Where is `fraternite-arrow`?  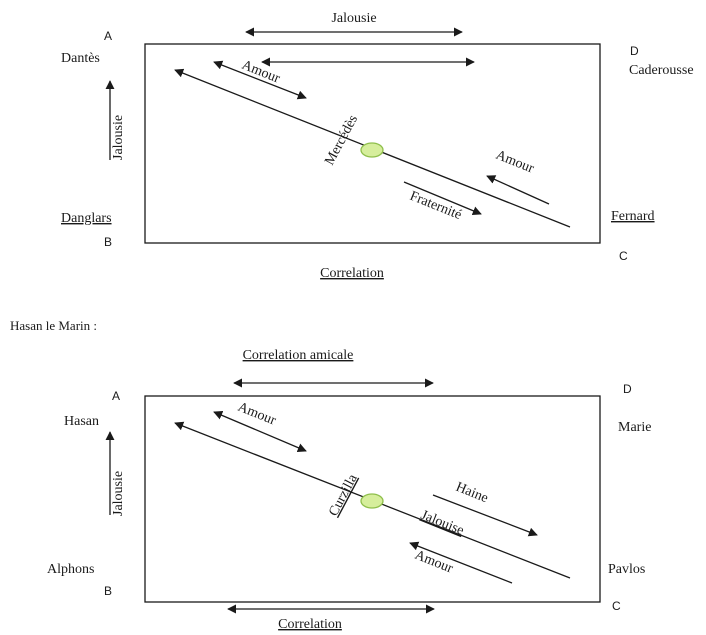
fraternite-arrow is located at coordinates (442, 198).